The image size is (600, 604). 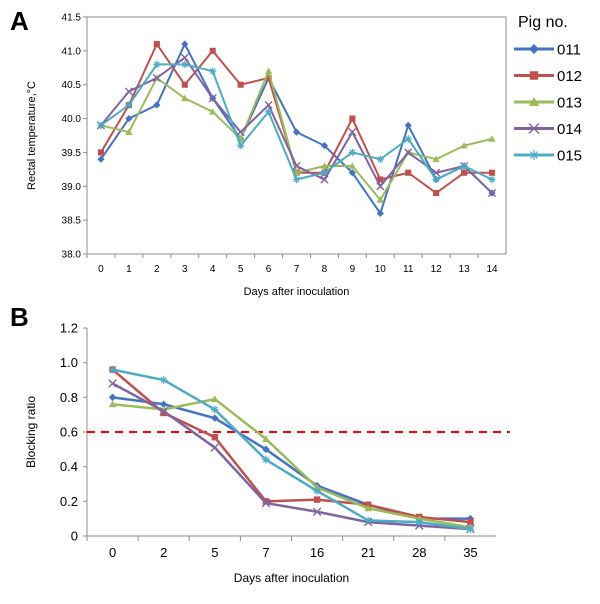 I want to click on y-tick-label-a: 39.0, so click(x=72, y=187).